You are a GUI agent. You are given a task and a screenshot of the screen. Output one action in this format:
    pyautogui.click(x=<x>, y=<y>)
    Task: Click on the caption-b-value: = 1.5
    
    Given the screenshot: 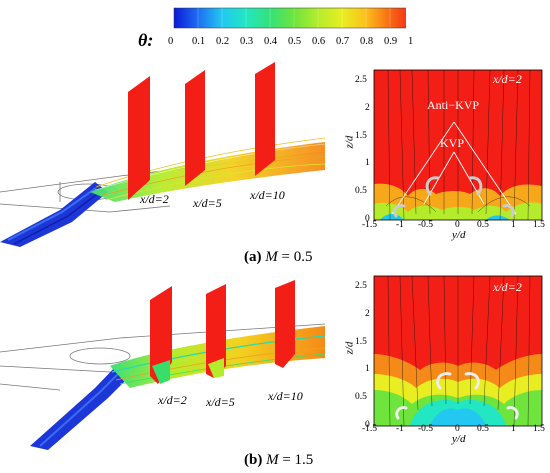 What is the action you would take?
    pyautogui.click(x=298, y=460)
    